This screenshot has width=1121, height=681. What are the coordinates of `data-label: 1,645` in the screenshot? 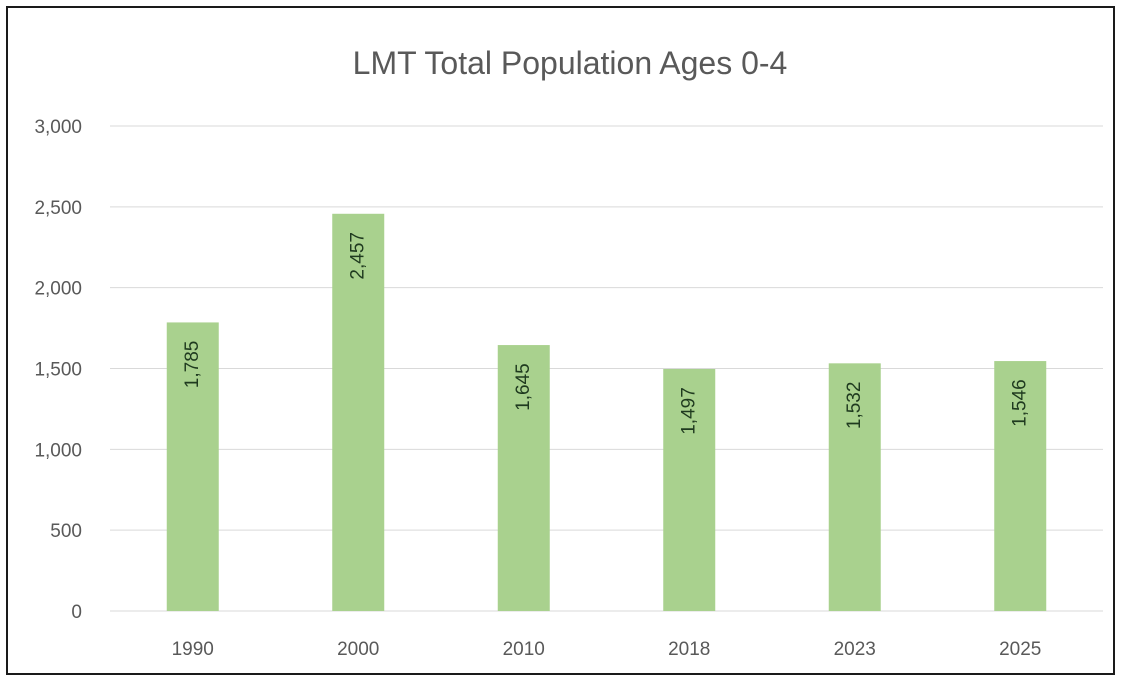 It's located at (523, 387).